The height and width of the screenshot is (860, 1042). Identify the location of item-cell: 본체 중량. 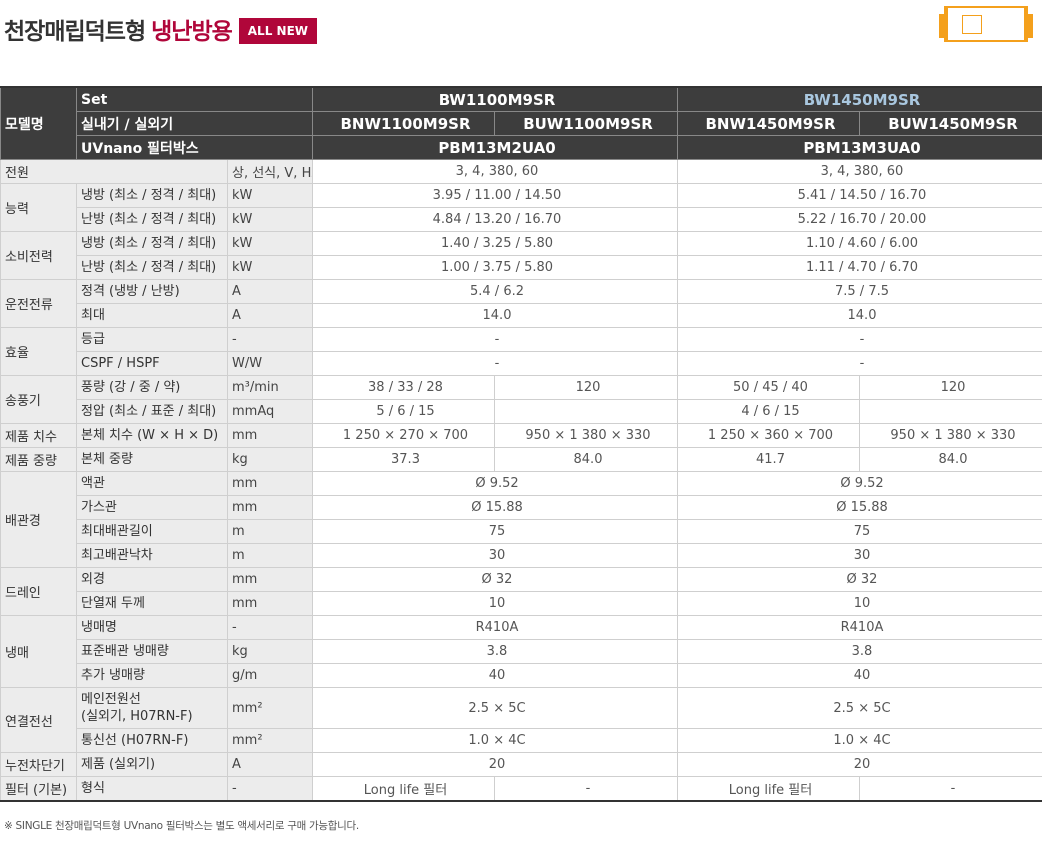
(152, 459).